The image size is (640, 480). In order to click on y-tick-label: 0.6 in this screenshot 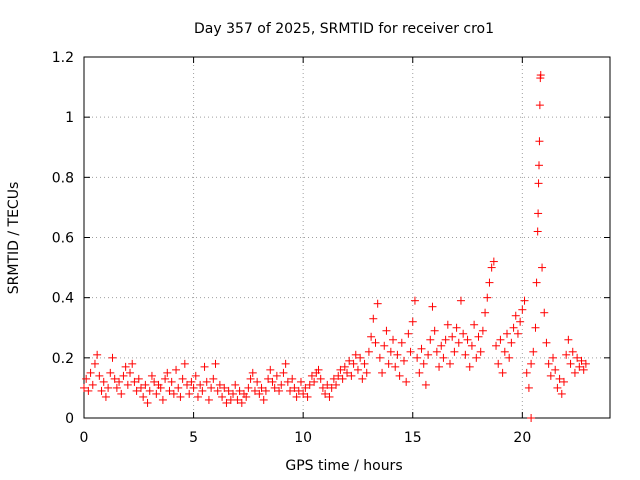, I will do `click(63, 239)`.